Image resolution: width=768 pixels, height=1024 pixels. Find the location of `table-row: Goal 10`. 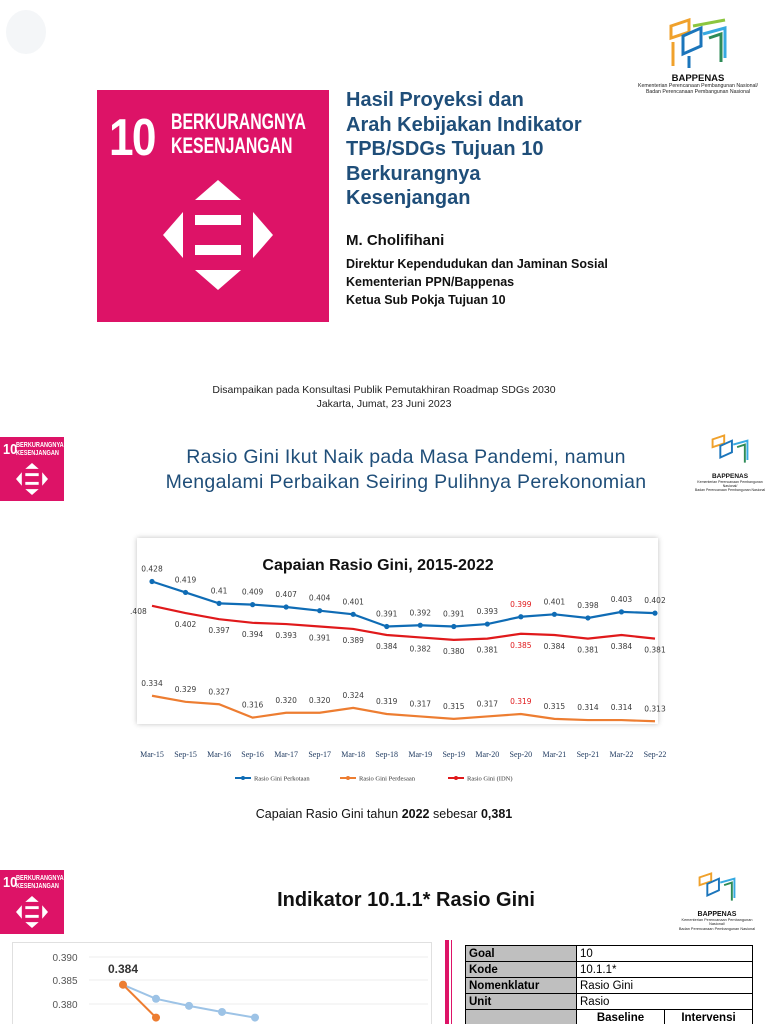

table-row: Goal 10 is located at coordinates (609, 953).